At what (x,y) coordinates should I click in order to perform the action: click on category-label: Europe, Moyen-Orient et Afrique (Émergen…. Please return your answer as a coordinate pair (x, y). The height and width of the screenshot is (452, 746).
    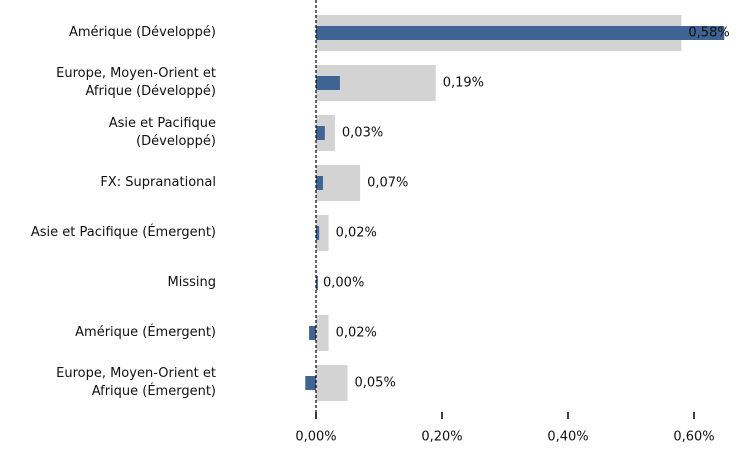
    Looking at the image, I should click on (136, 382).